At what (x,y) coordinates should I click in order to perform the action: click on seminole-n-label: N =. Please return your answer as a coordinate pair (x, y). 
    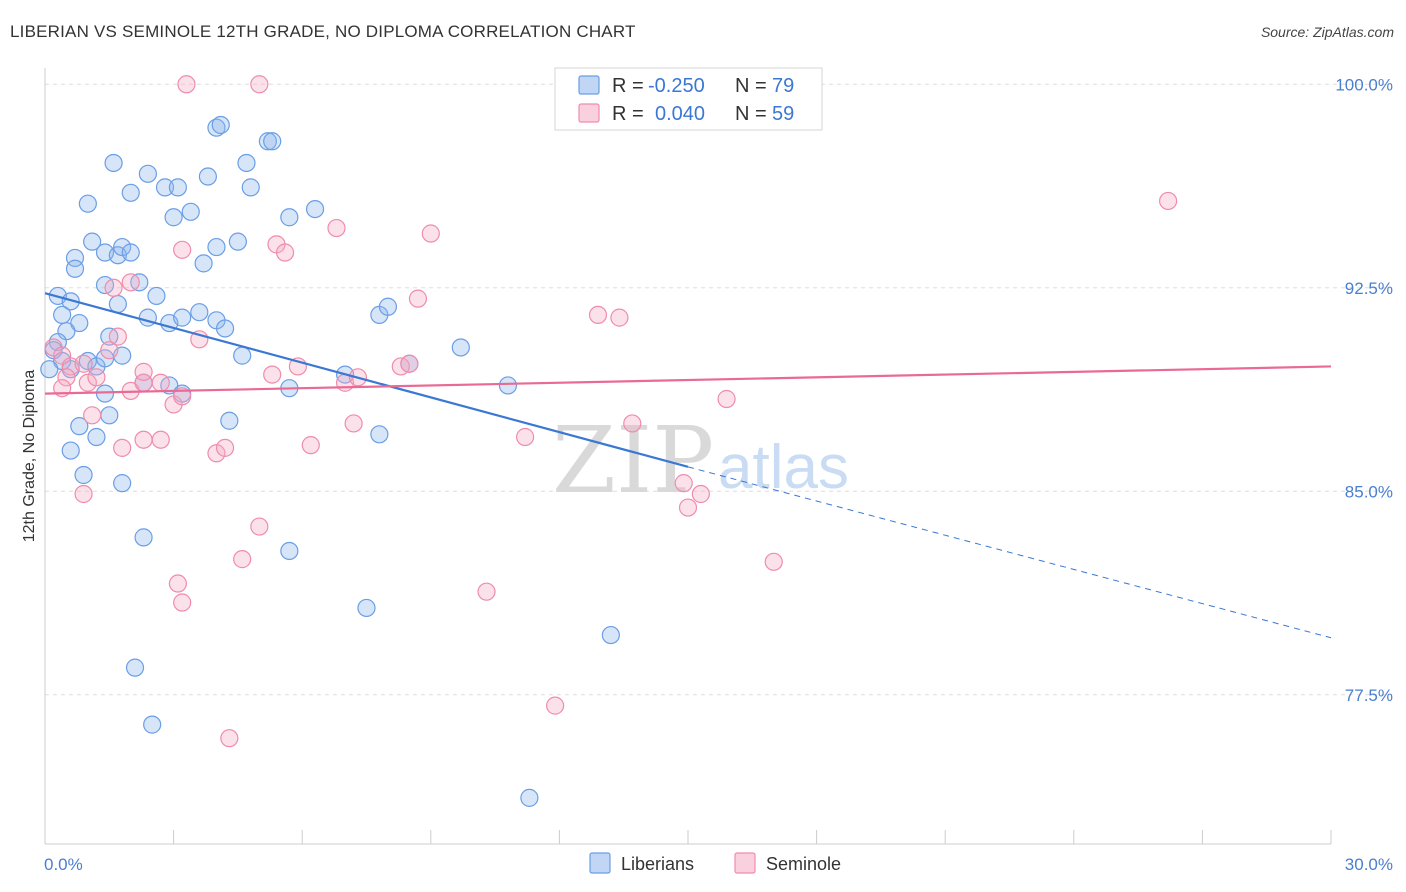
    Looking at the image, I should click on (751, 114).